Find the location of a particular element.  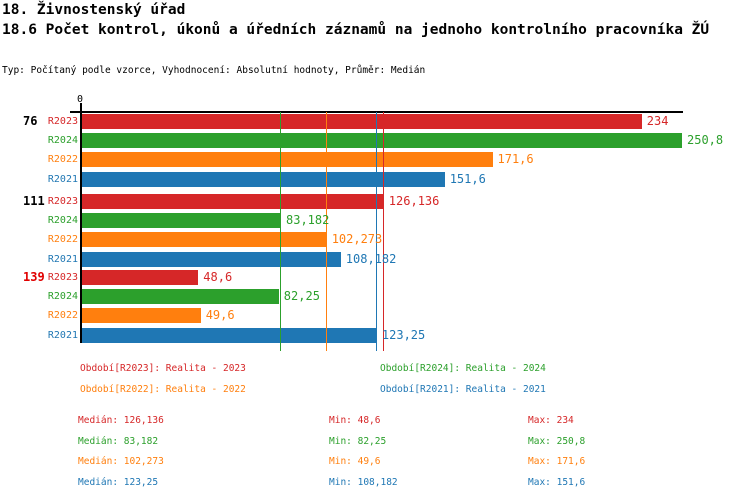

legend-item-r2024: Období[R2024]: Realita - 2024 is located at coordinates (463, 368).